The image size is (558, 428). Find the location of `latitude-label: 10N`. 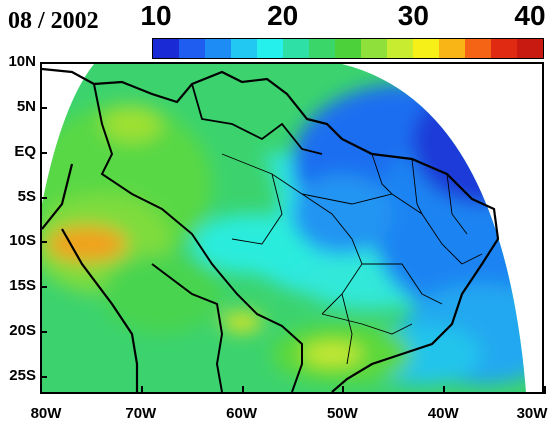

latitude-label: 10N is located at coordinates (22, 61).